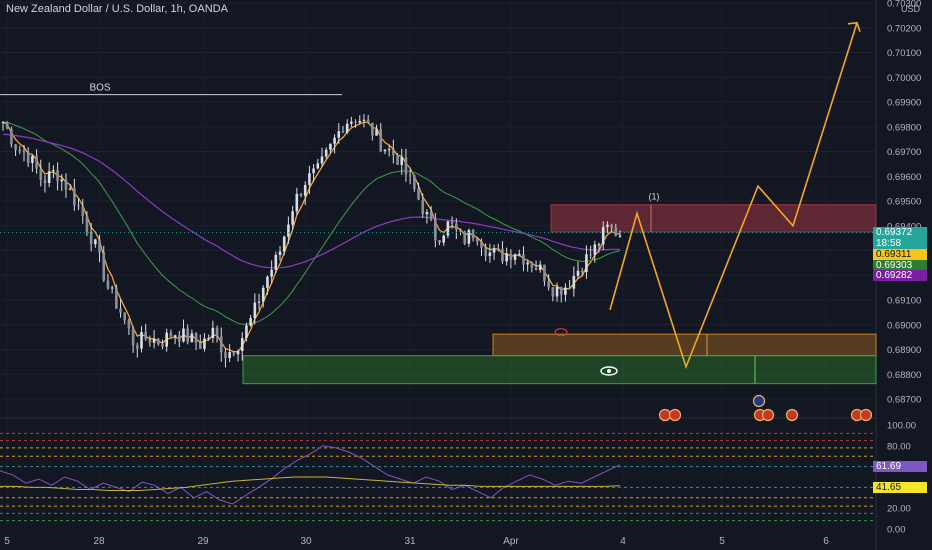  Describe the element at coordinates (511, 541) in the screenshot. I see `x-tick-label: Apr` at that location.